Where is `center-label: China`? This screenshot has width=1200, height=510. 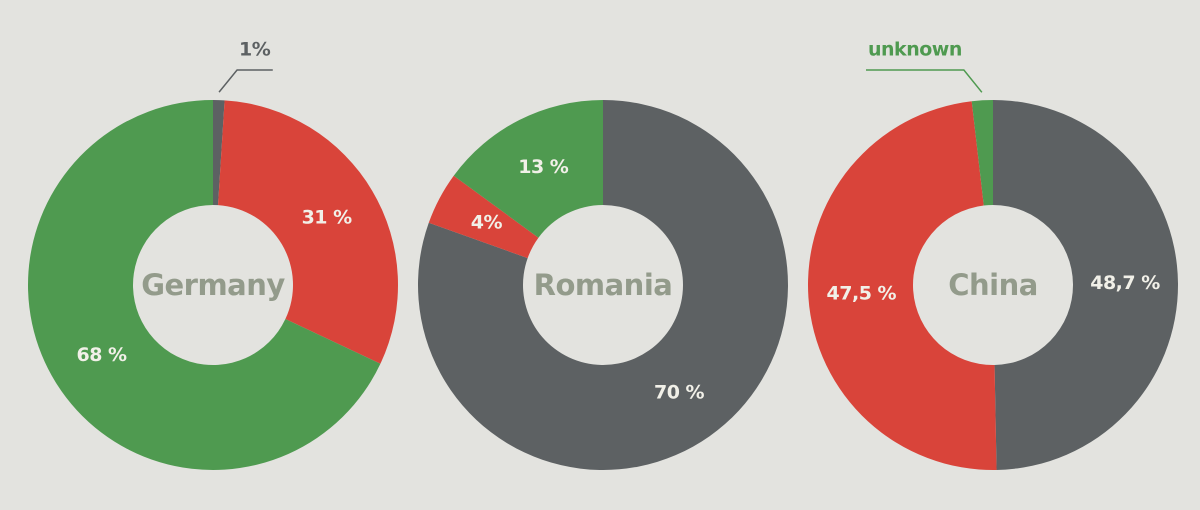
center-label: China is located at coordinates (993, 285).